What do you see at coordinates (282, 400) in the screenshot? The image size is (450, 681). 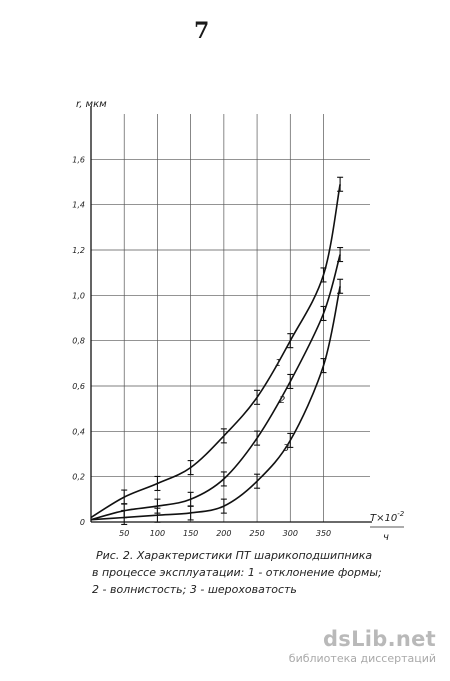 I see `series-label-2: 2` at bounding box center [282, 400].